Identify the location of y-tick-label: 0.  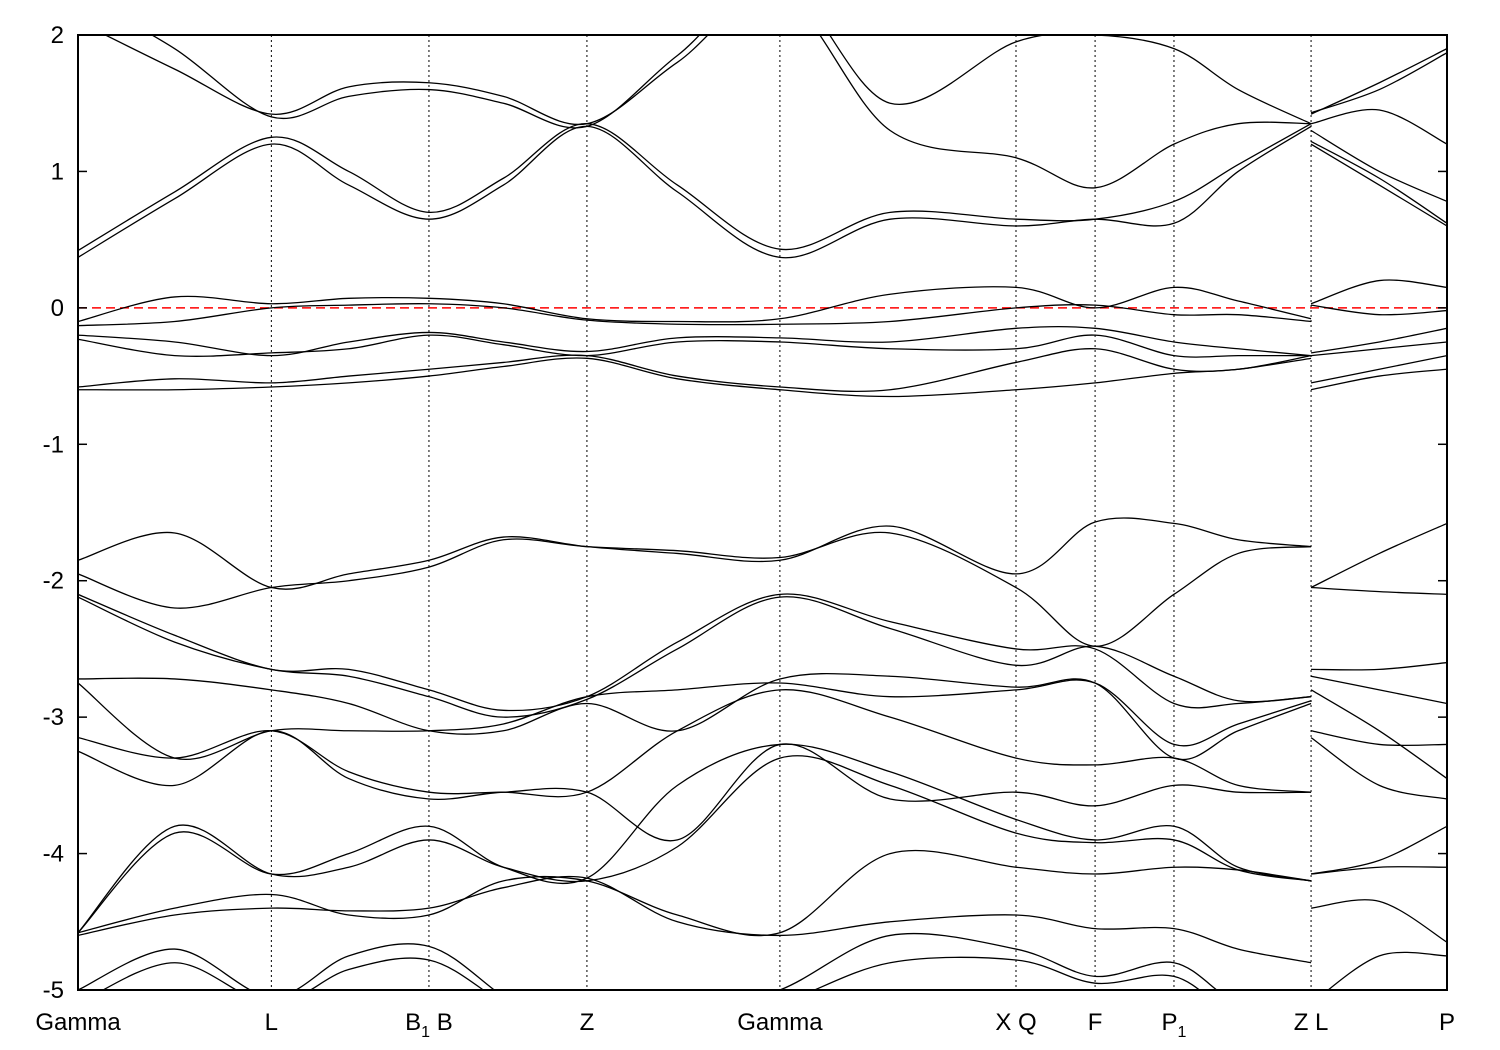
(57, 308).